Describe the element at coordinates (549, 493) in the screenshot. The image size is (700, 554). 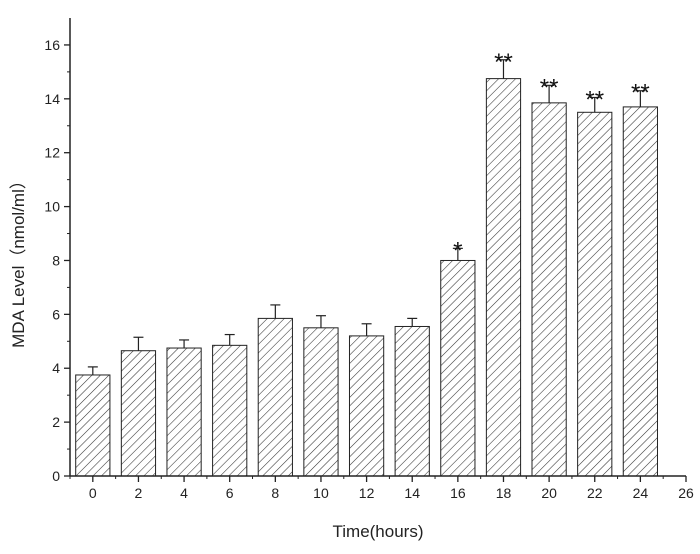
I see `x-tick-label-20: 20` at that location.